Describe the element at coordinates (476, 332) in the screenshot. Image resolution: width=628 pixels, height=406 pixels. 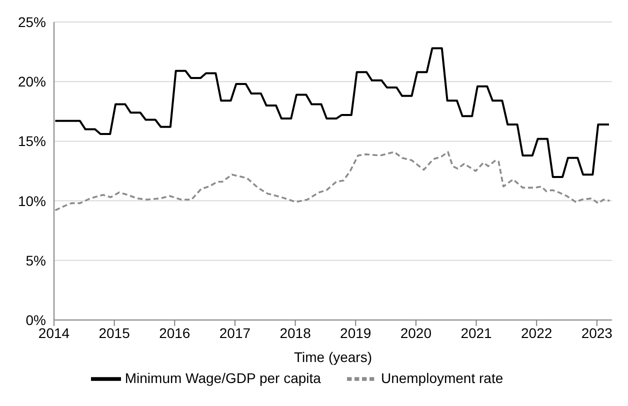
I see `x-tick-label: 2021` at that location.